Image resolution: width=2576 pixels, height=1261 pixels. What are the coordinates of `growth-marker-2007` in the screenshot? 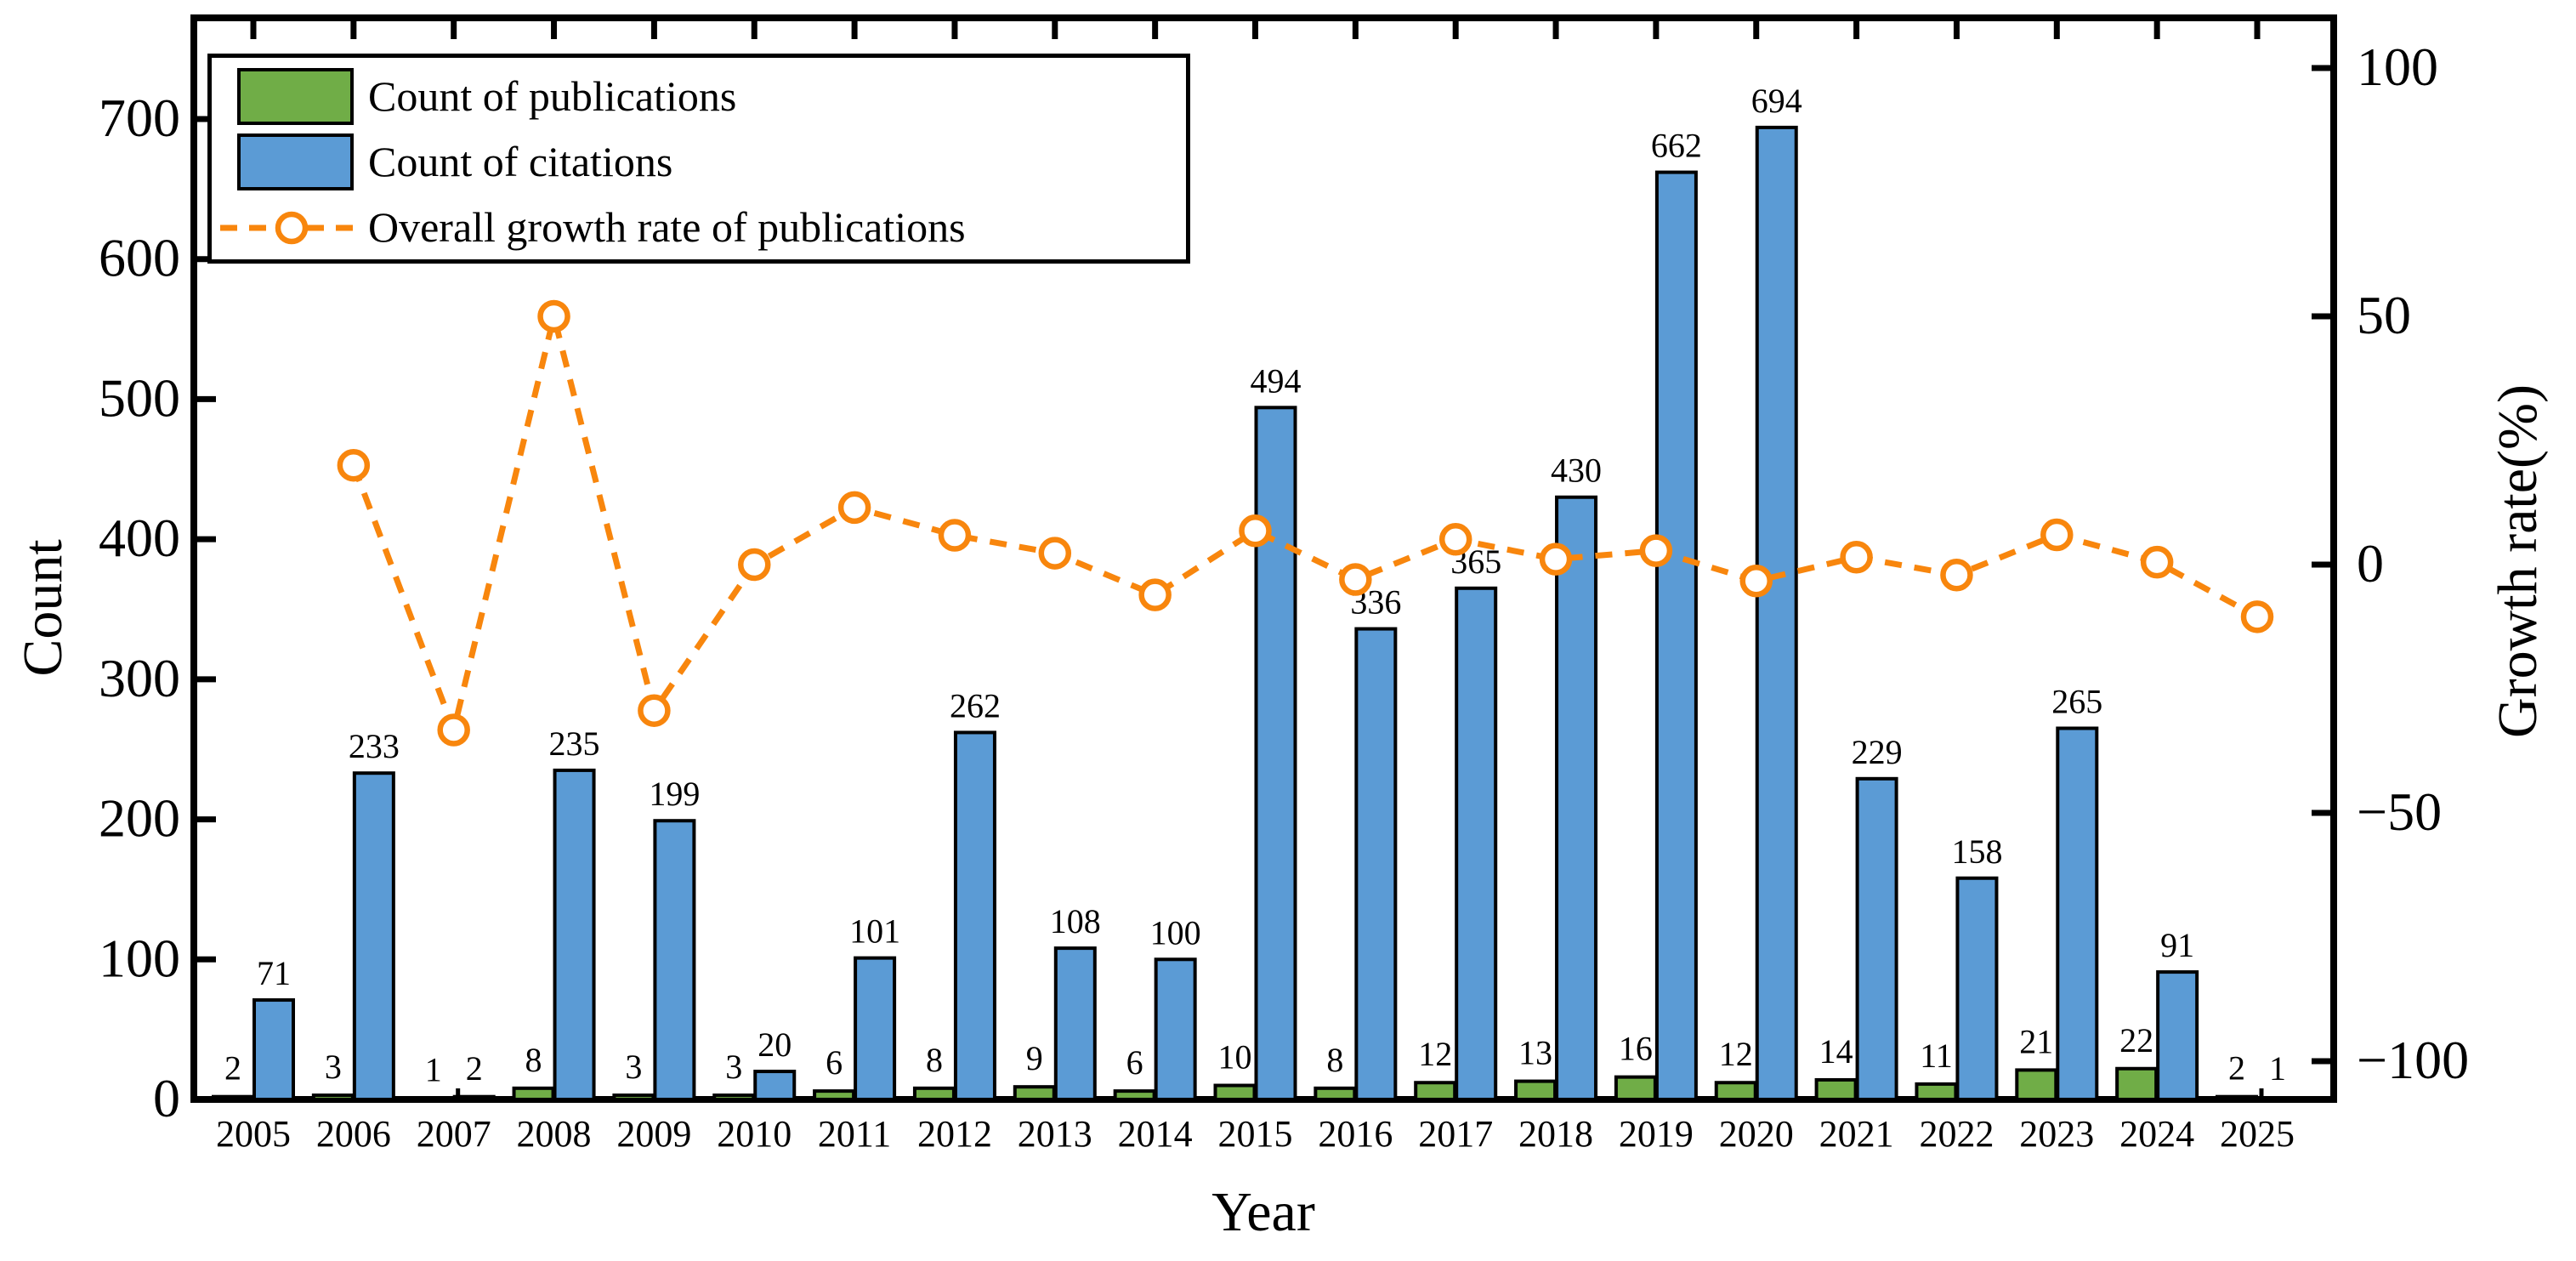 It's located at (453, 730).